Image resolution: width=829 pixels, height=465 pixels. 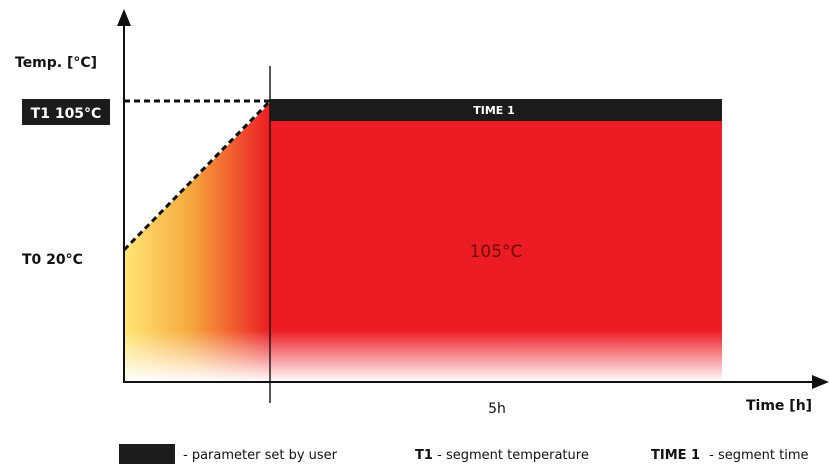 I want to click on time-bar, so click(x=496, y=110).